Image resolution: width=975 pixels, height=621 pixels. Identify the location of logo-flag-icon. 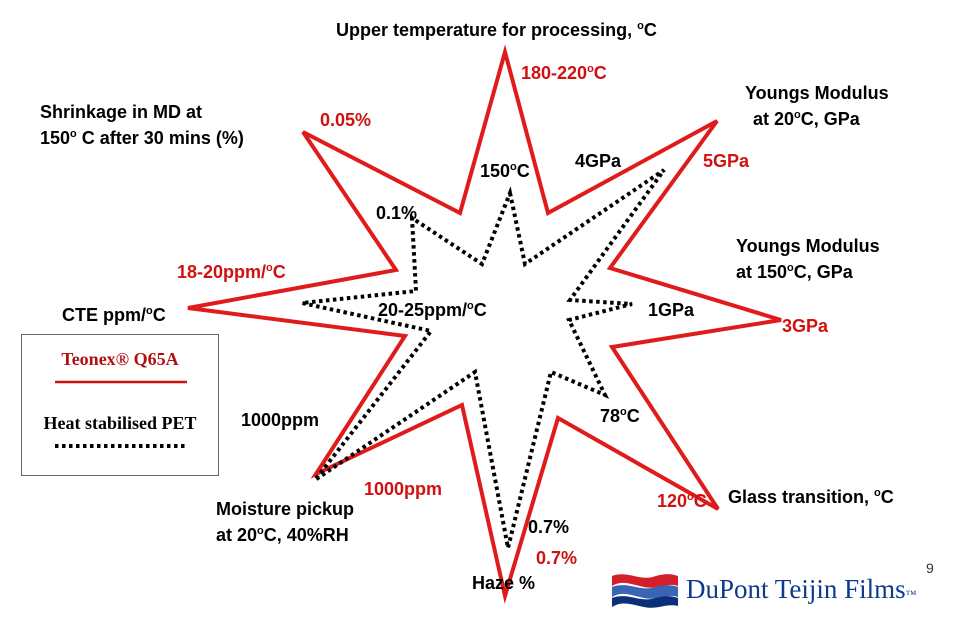
(645, 591).